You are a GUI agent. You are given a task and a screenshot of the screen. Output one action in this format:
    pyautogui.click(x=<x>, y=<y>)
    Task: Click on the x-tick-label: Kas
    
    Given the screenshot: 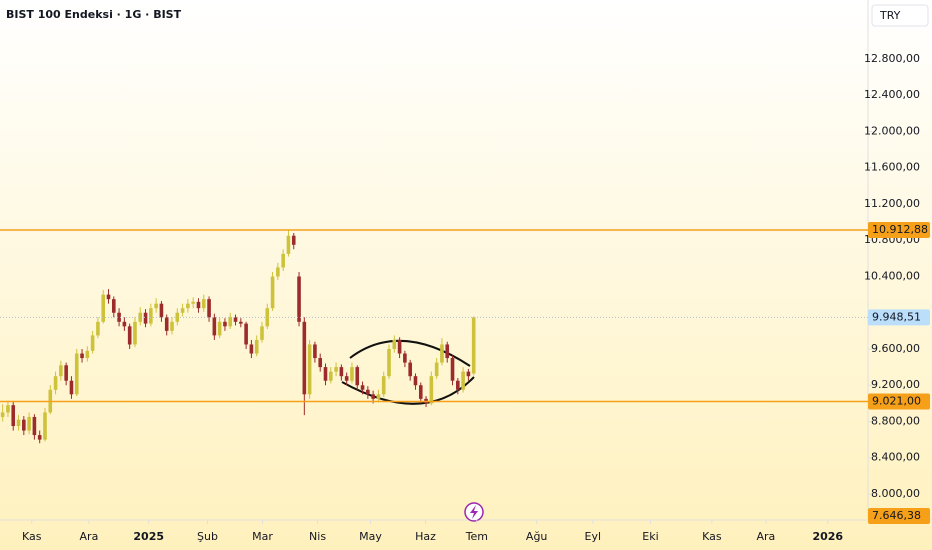 What is the action you would take?
    pyautogui.click(x=32, y=536)
    